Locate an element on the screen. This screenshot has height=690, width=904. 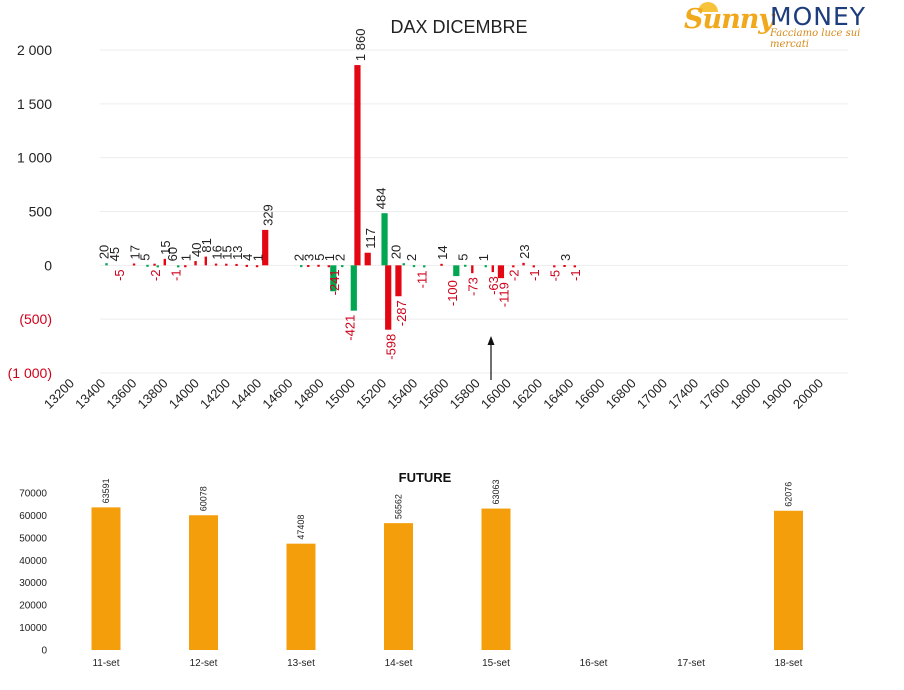
dax-x-tick-label: 14200 is located at coordinates (215, 394).